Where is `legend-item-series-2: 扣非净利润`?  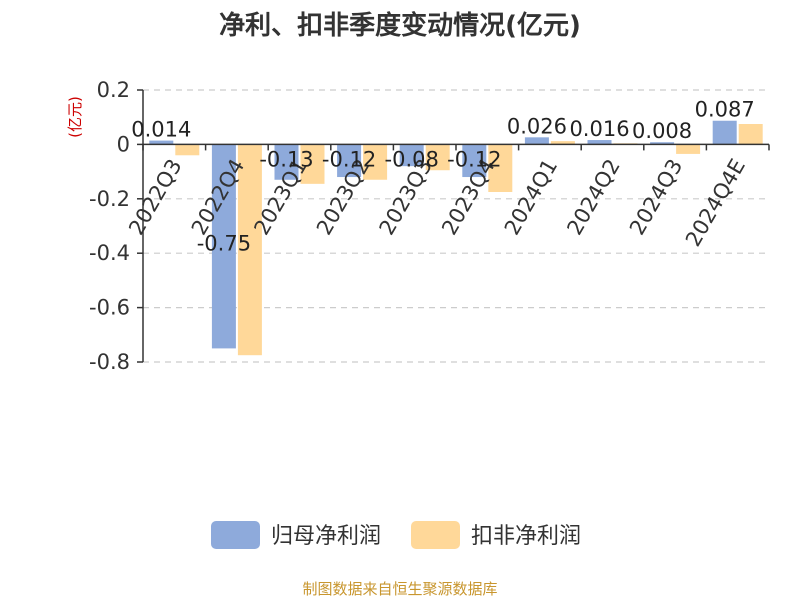 legend-item-series-2: 扣非净利润 is located at coordinates (496, 535).